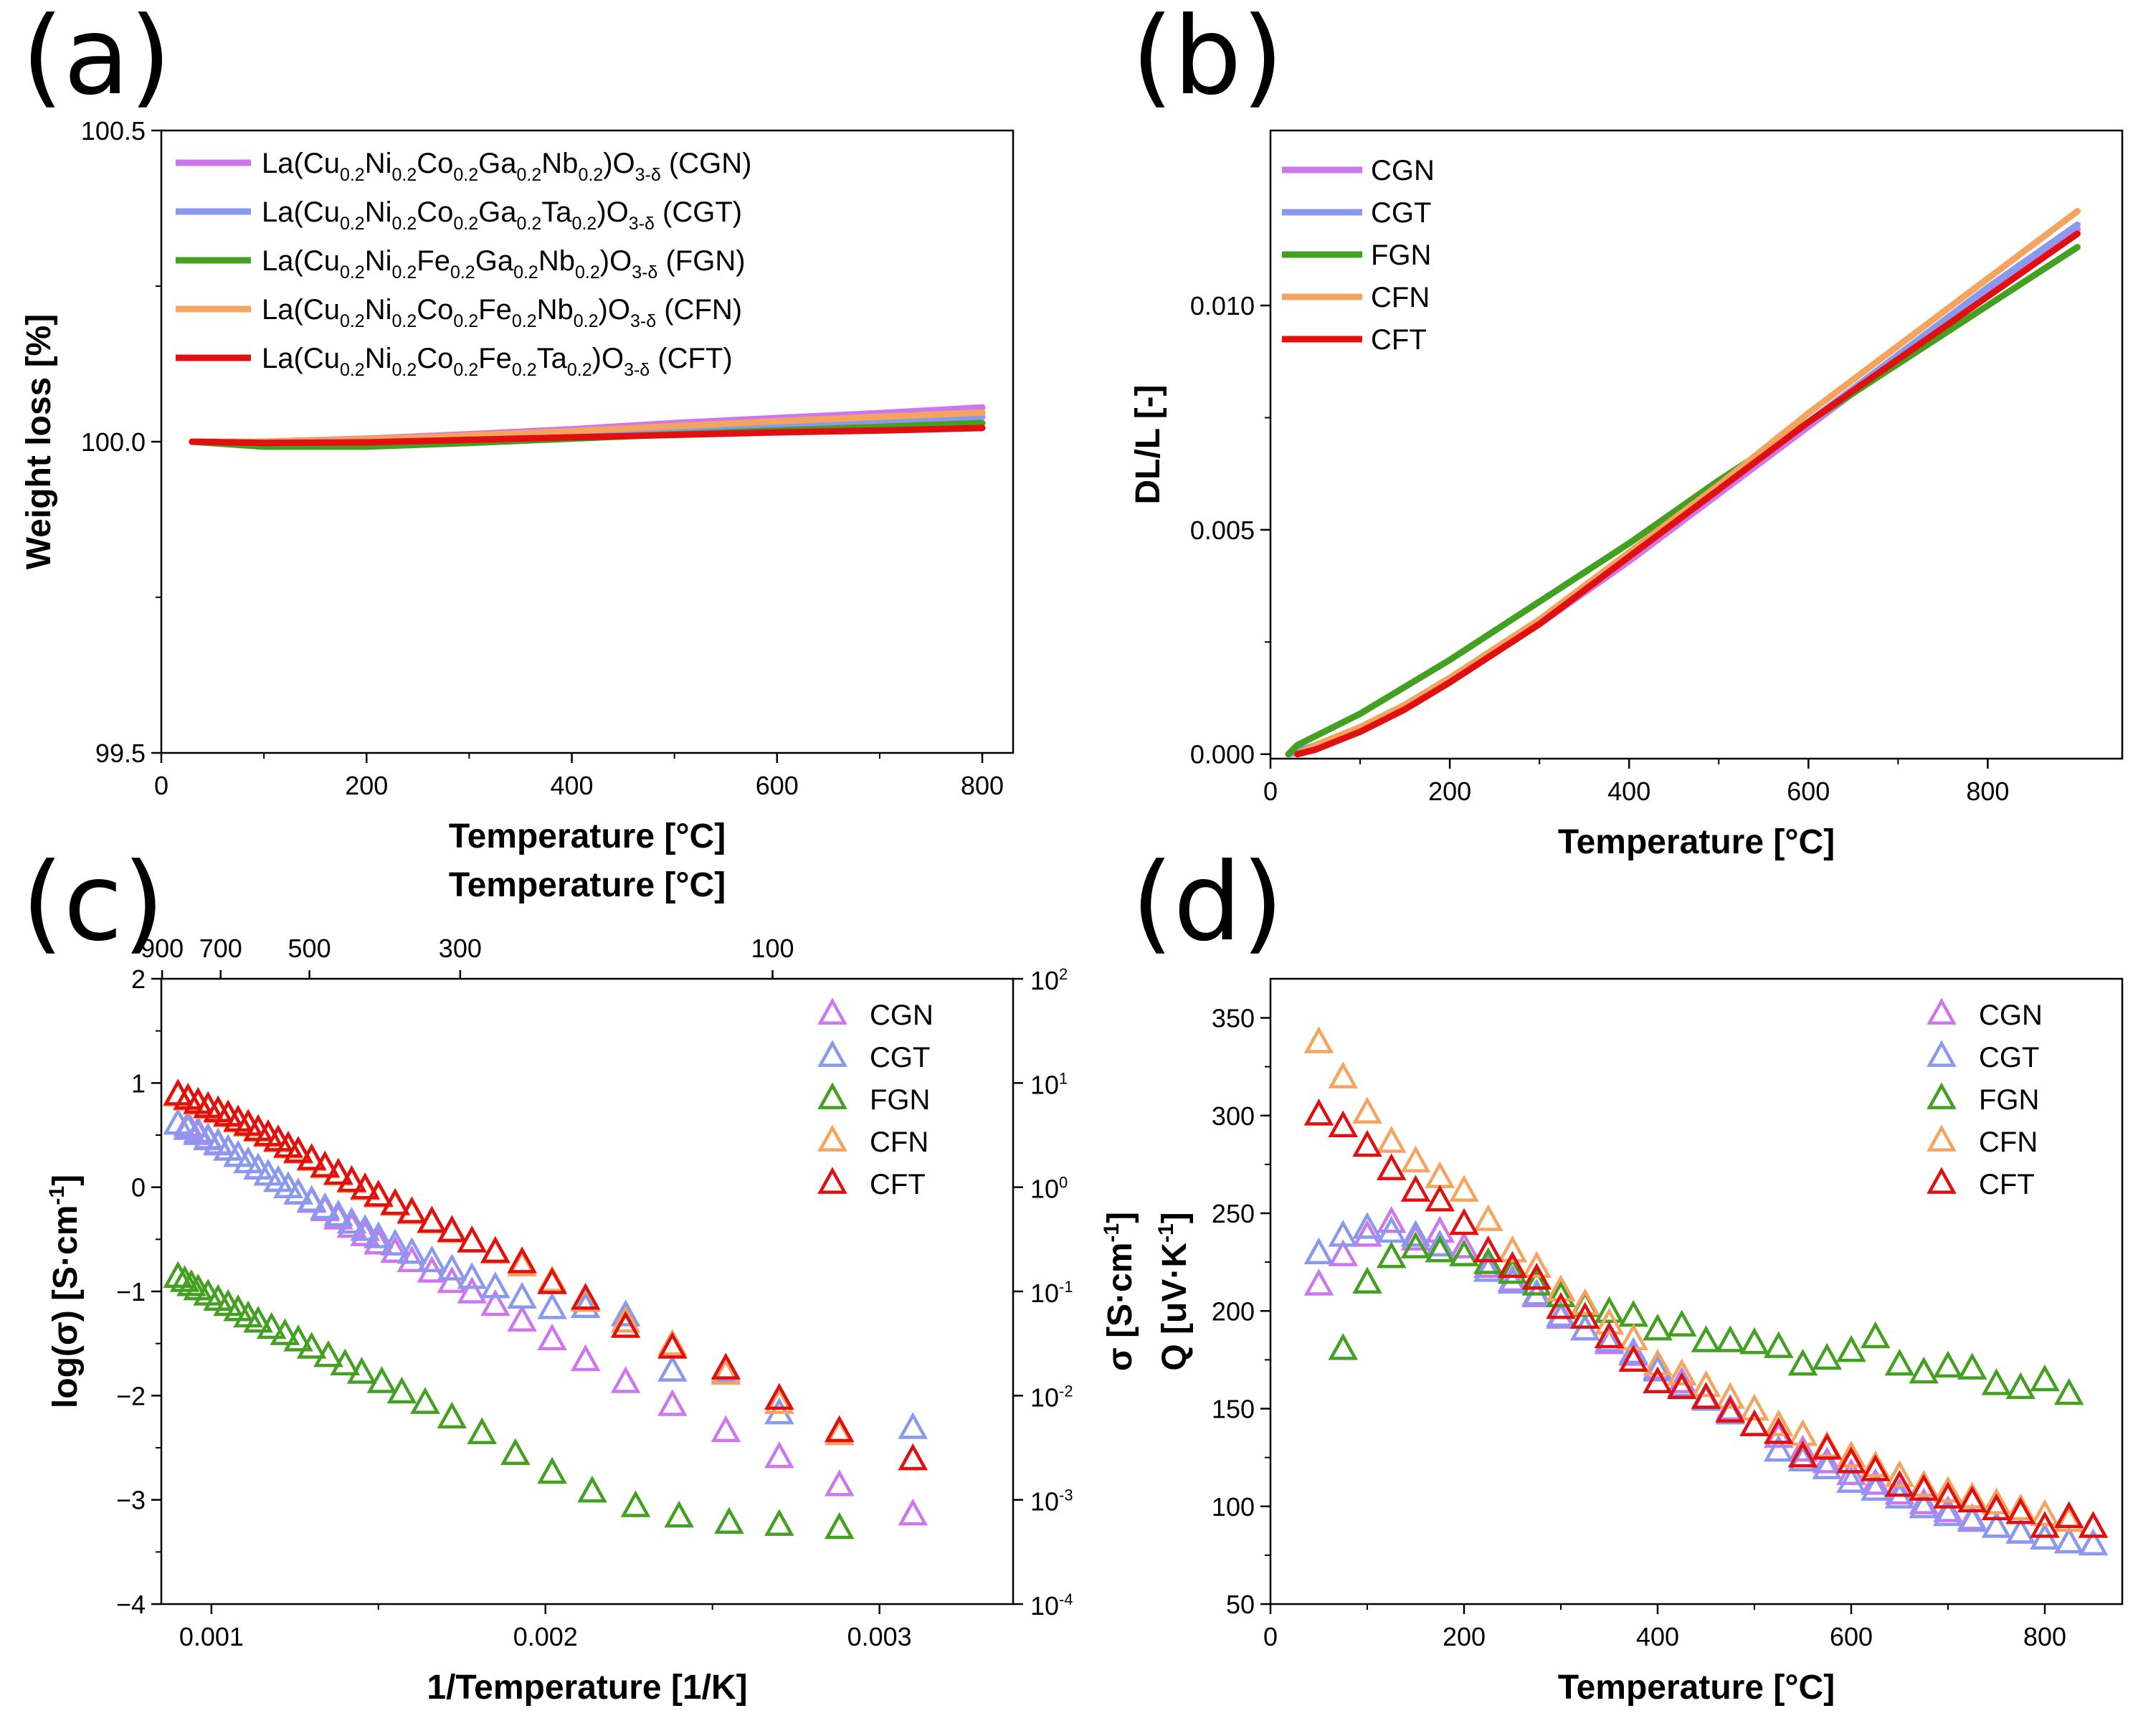 This screenshot has width=2138, height=1736. Describe the element at coordinates (1148, 444) in the screenshot. I see `y-axis-label: DL/L [-]` at that location.